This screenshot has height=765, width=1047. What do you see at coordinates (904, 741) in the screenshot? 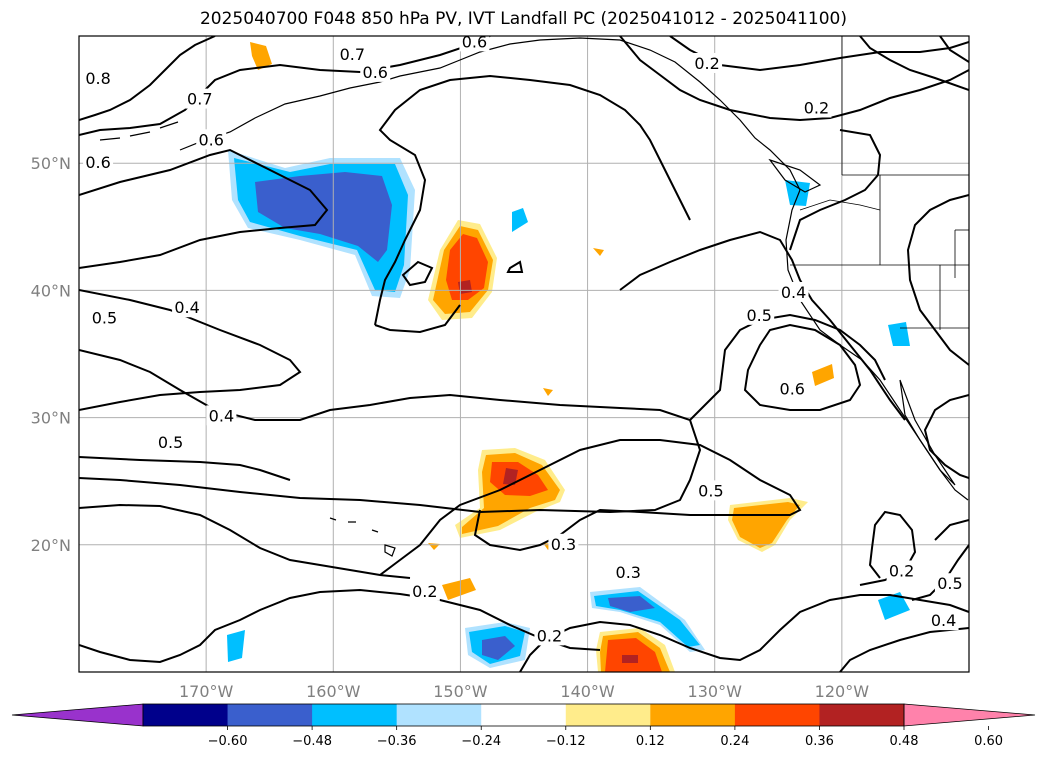
I see `colorbar-tick-label: 0.48` at bounding box center [904, 741].